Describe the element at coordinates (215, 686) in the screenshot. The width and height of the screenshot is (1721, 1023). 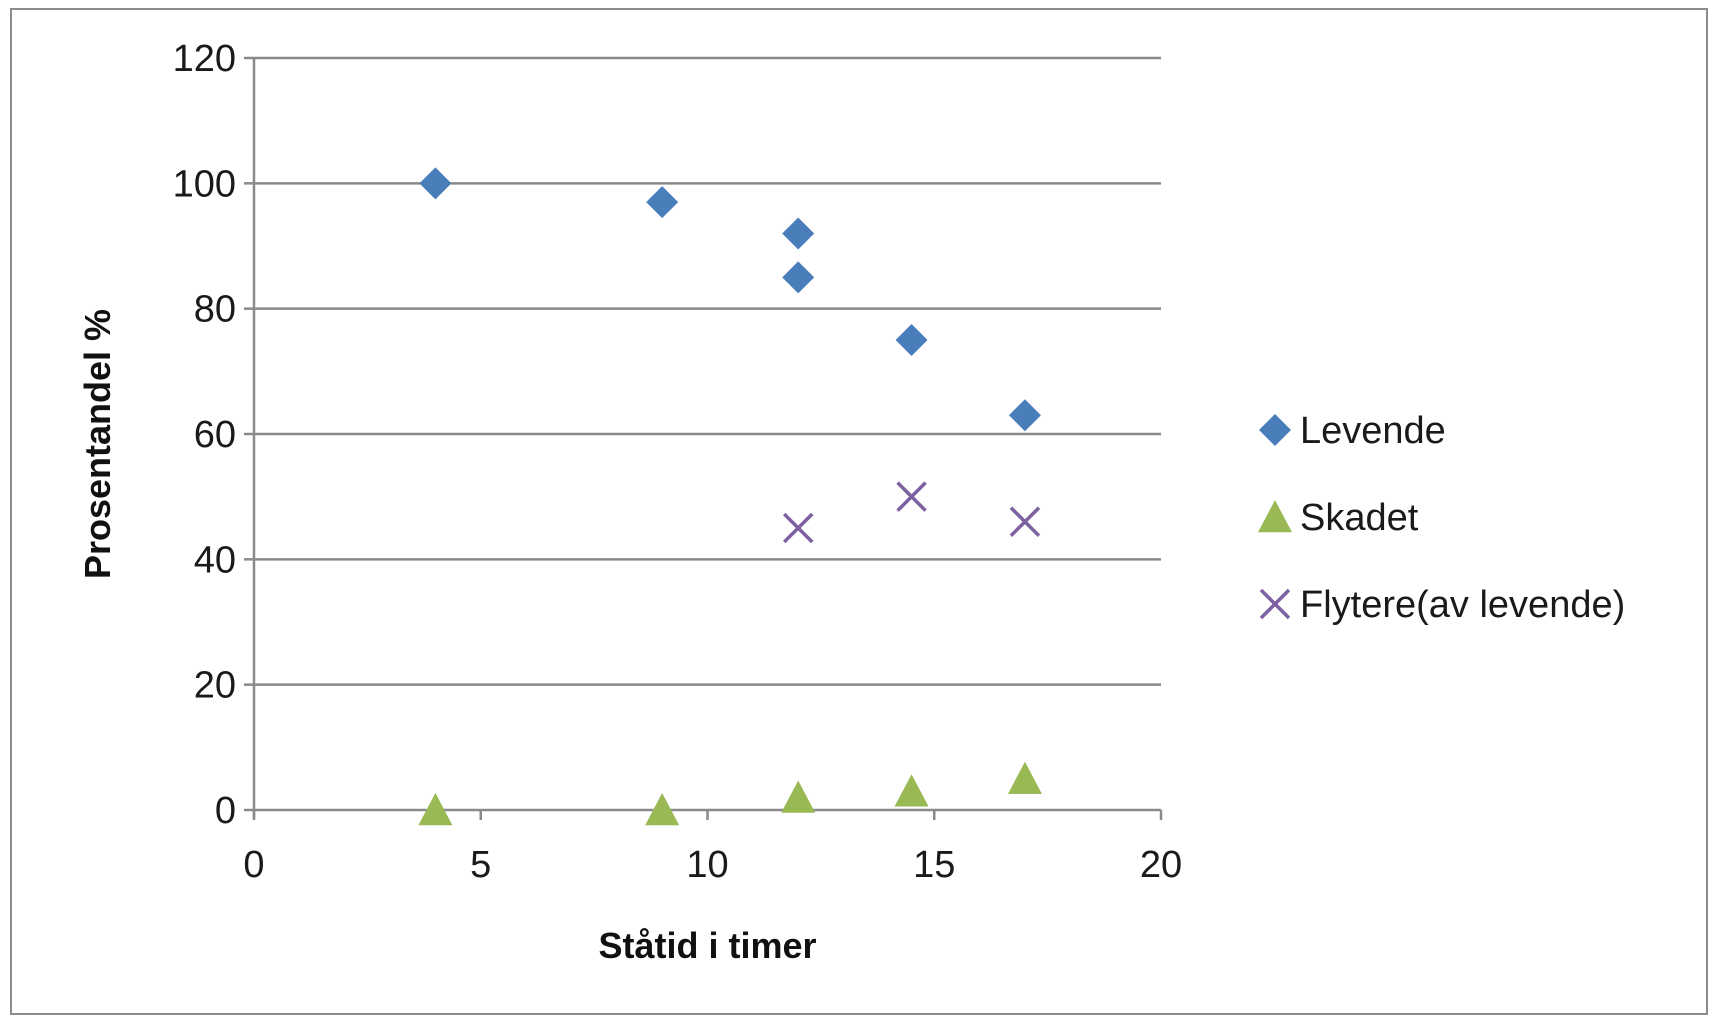
I see `y-tick-label: 20` at that location.